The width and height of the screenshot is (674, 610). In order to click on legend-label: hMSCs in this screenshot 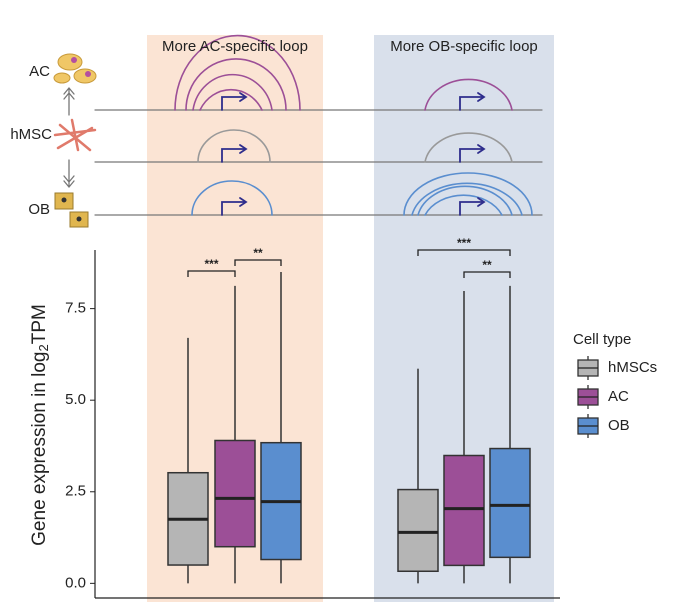, I will do `click(632, 367)`.